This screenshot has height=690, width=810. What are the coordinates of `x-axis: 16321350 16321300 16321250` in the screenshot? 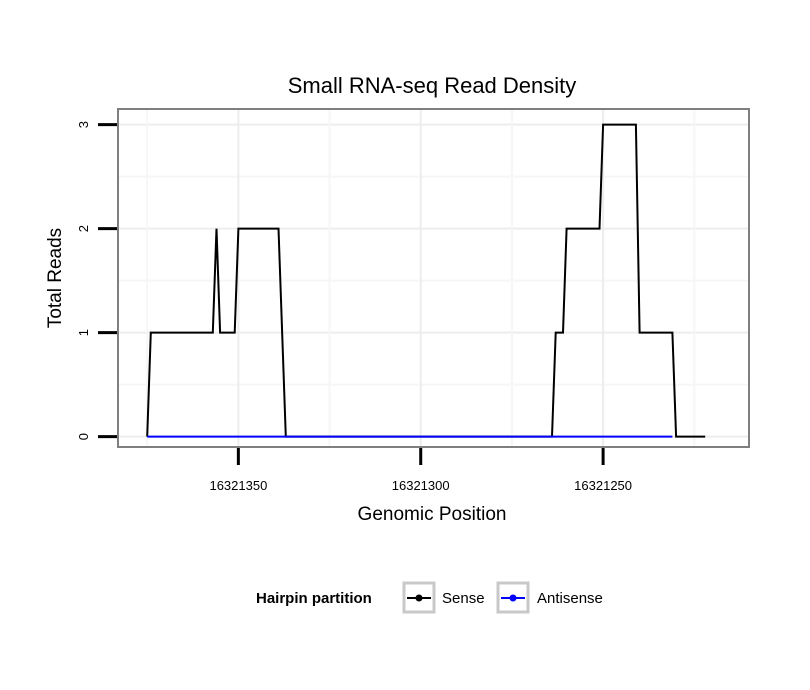 It's located at (420, 470).